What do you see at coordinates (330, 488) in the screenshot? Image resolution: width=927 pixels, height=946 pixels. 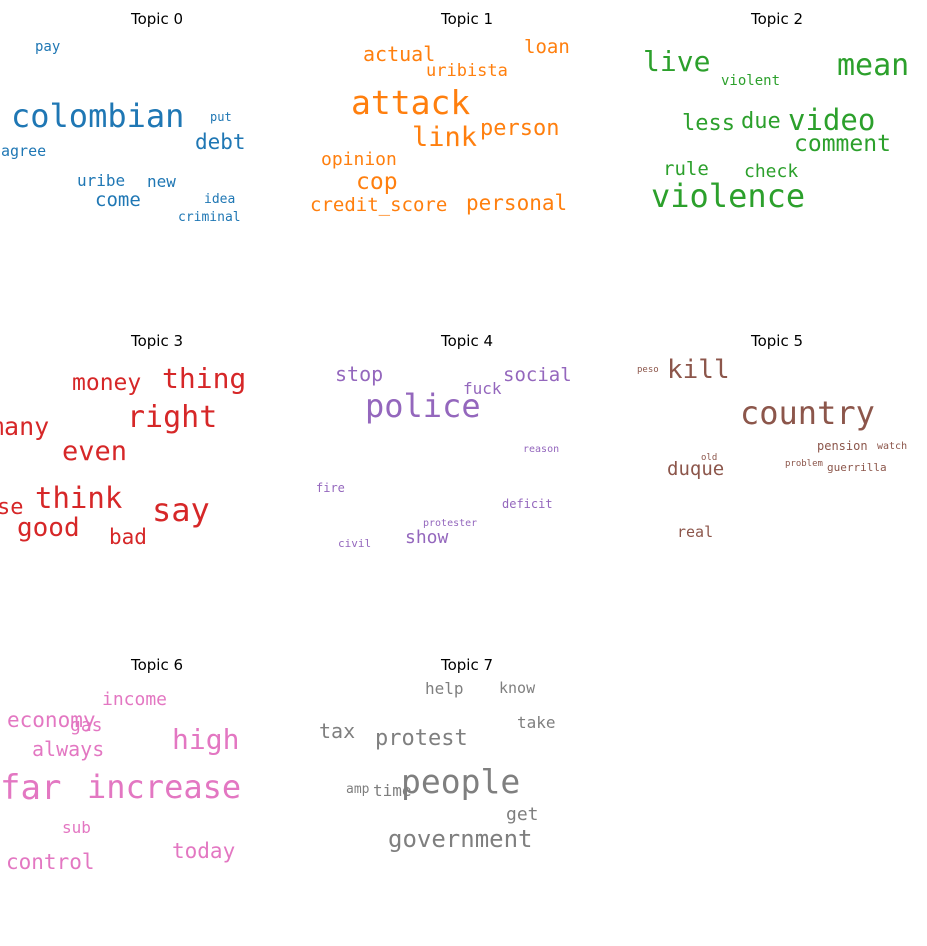 I see `word-fire: fire` at bounding box center [330, 488].